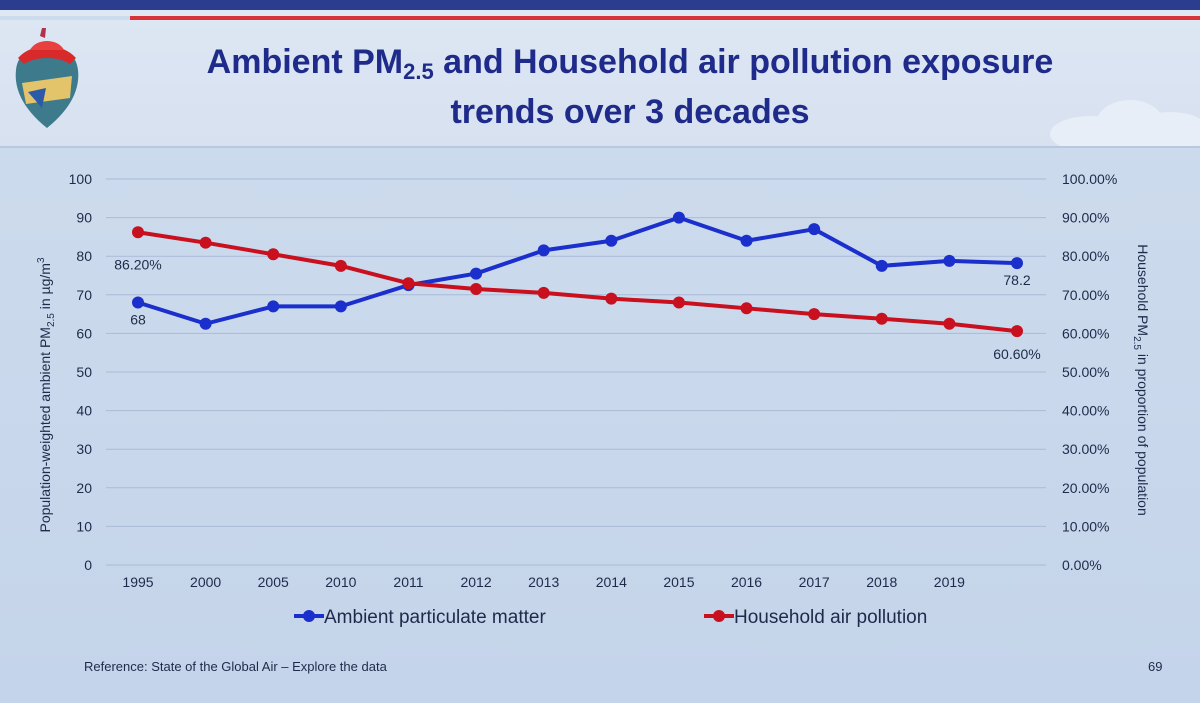  What do you see at coordinates (1085, 411) in the screenshot?
I see `right-tick-label: 40.00%` at bounding box center [1085, 411].